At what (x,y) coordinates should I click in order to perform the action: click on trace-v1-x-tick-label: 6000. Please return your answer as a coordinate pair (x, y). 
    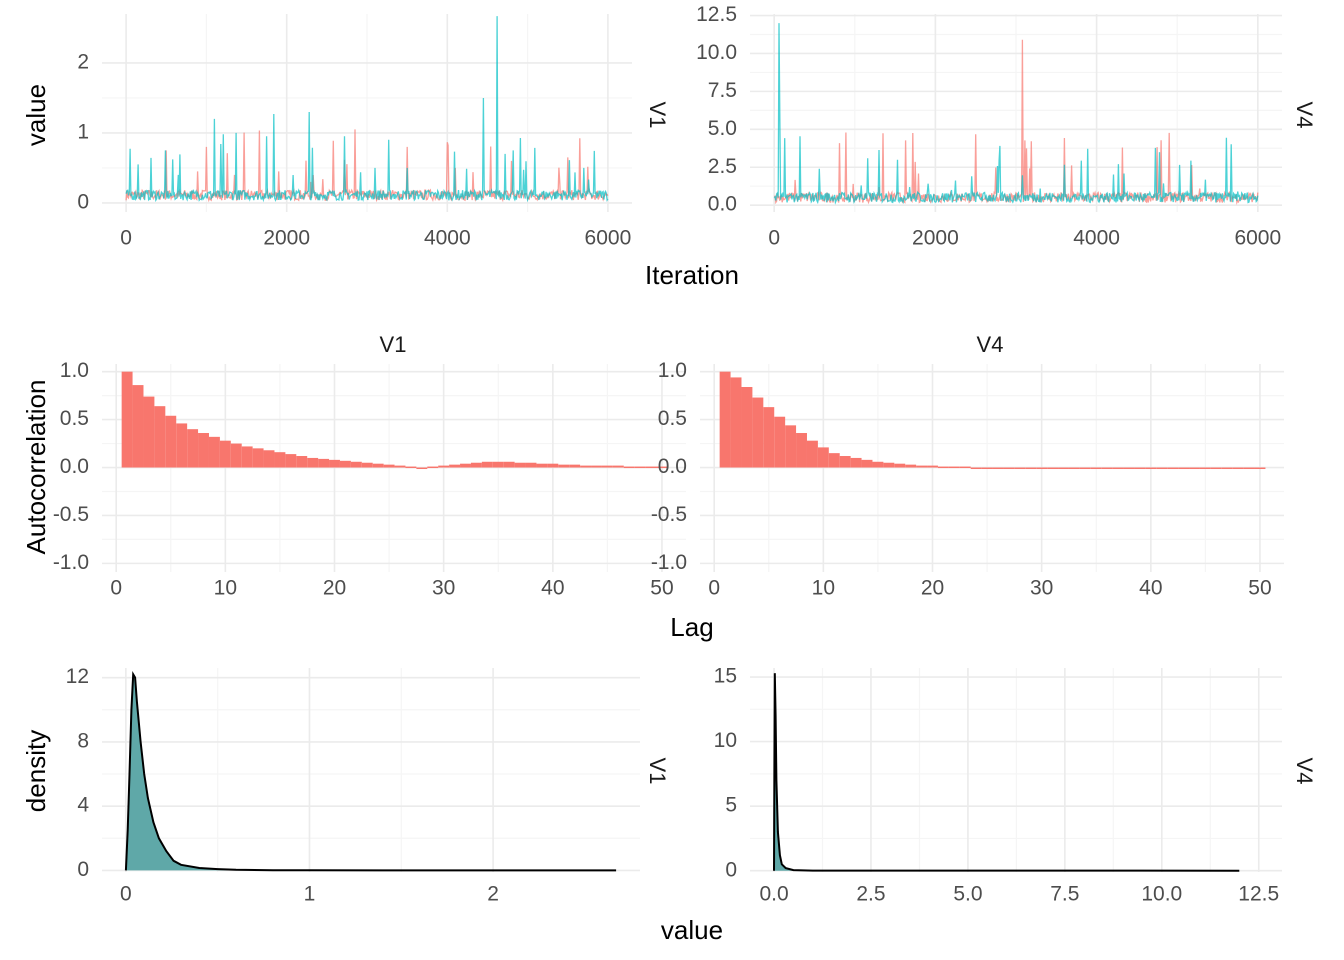
    Looking at the image, I should click on (608, 237).